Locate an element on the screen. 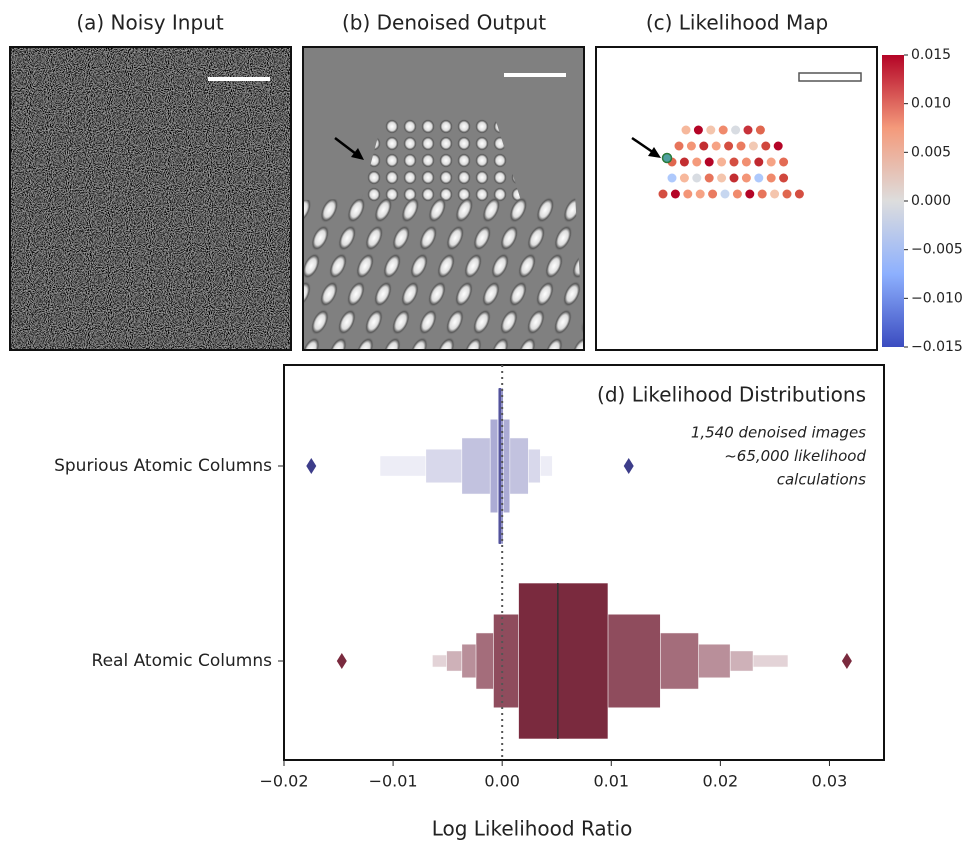  likelihood-map is located at coordinates (736, 198).